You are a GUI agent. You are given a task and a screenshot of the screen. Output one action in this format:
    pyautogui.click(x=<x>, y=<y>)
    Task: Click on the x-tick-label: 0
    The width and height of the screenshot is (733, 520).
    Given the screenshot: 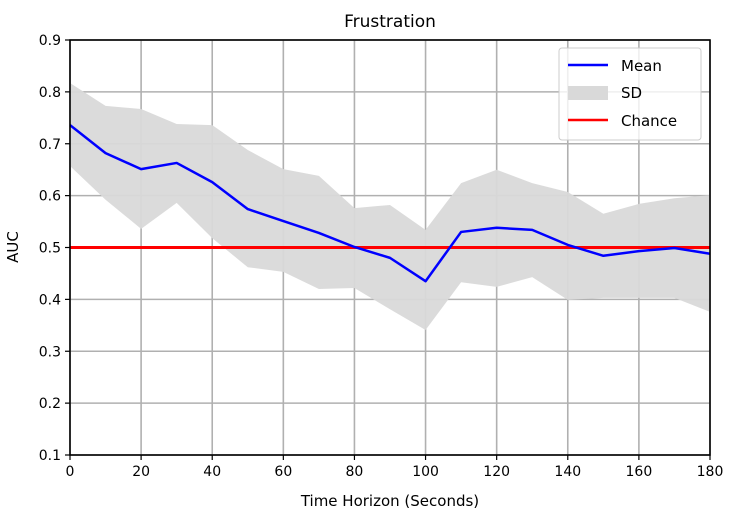 What is the action you would take?
    pyautogui.click(x=70, y=472)
    